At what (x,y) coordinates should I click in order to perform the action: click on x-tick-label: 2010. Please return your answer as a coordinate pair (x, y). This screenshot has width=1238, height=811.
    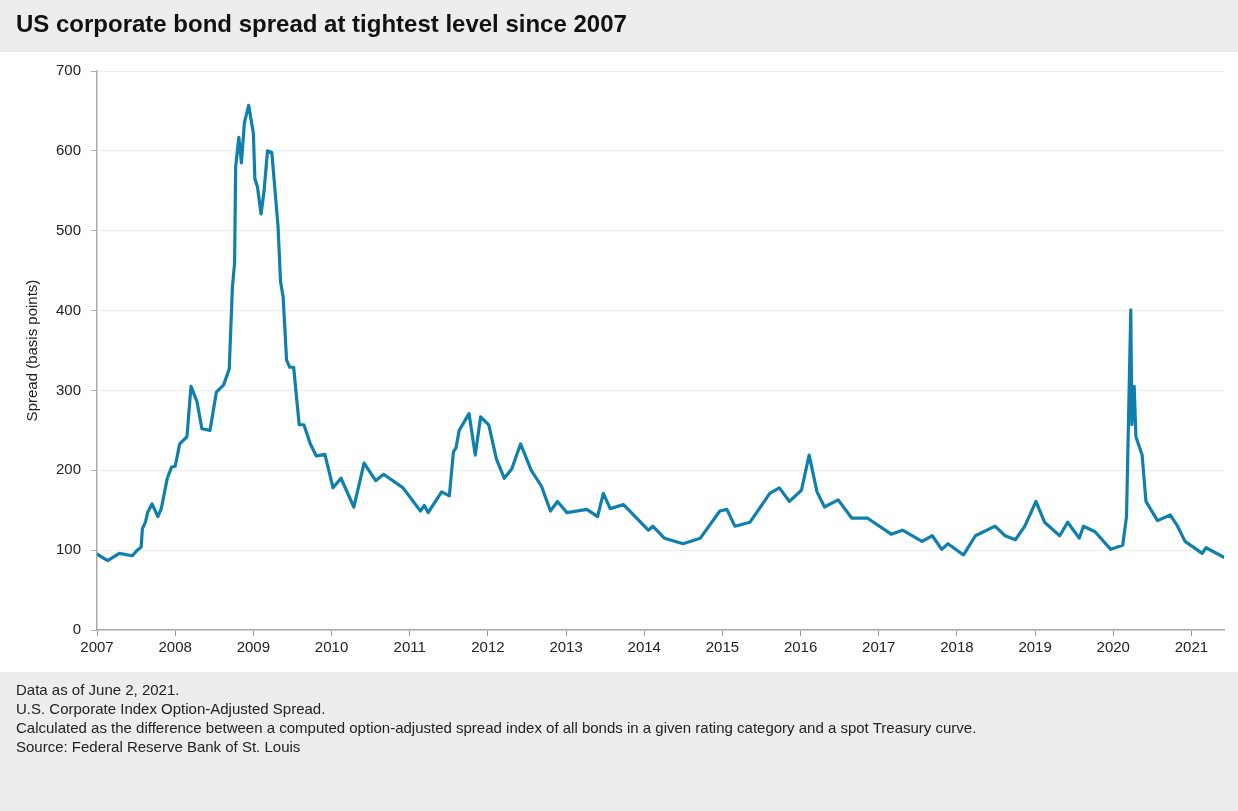
    Looking at the image, I should click on (331, 647).